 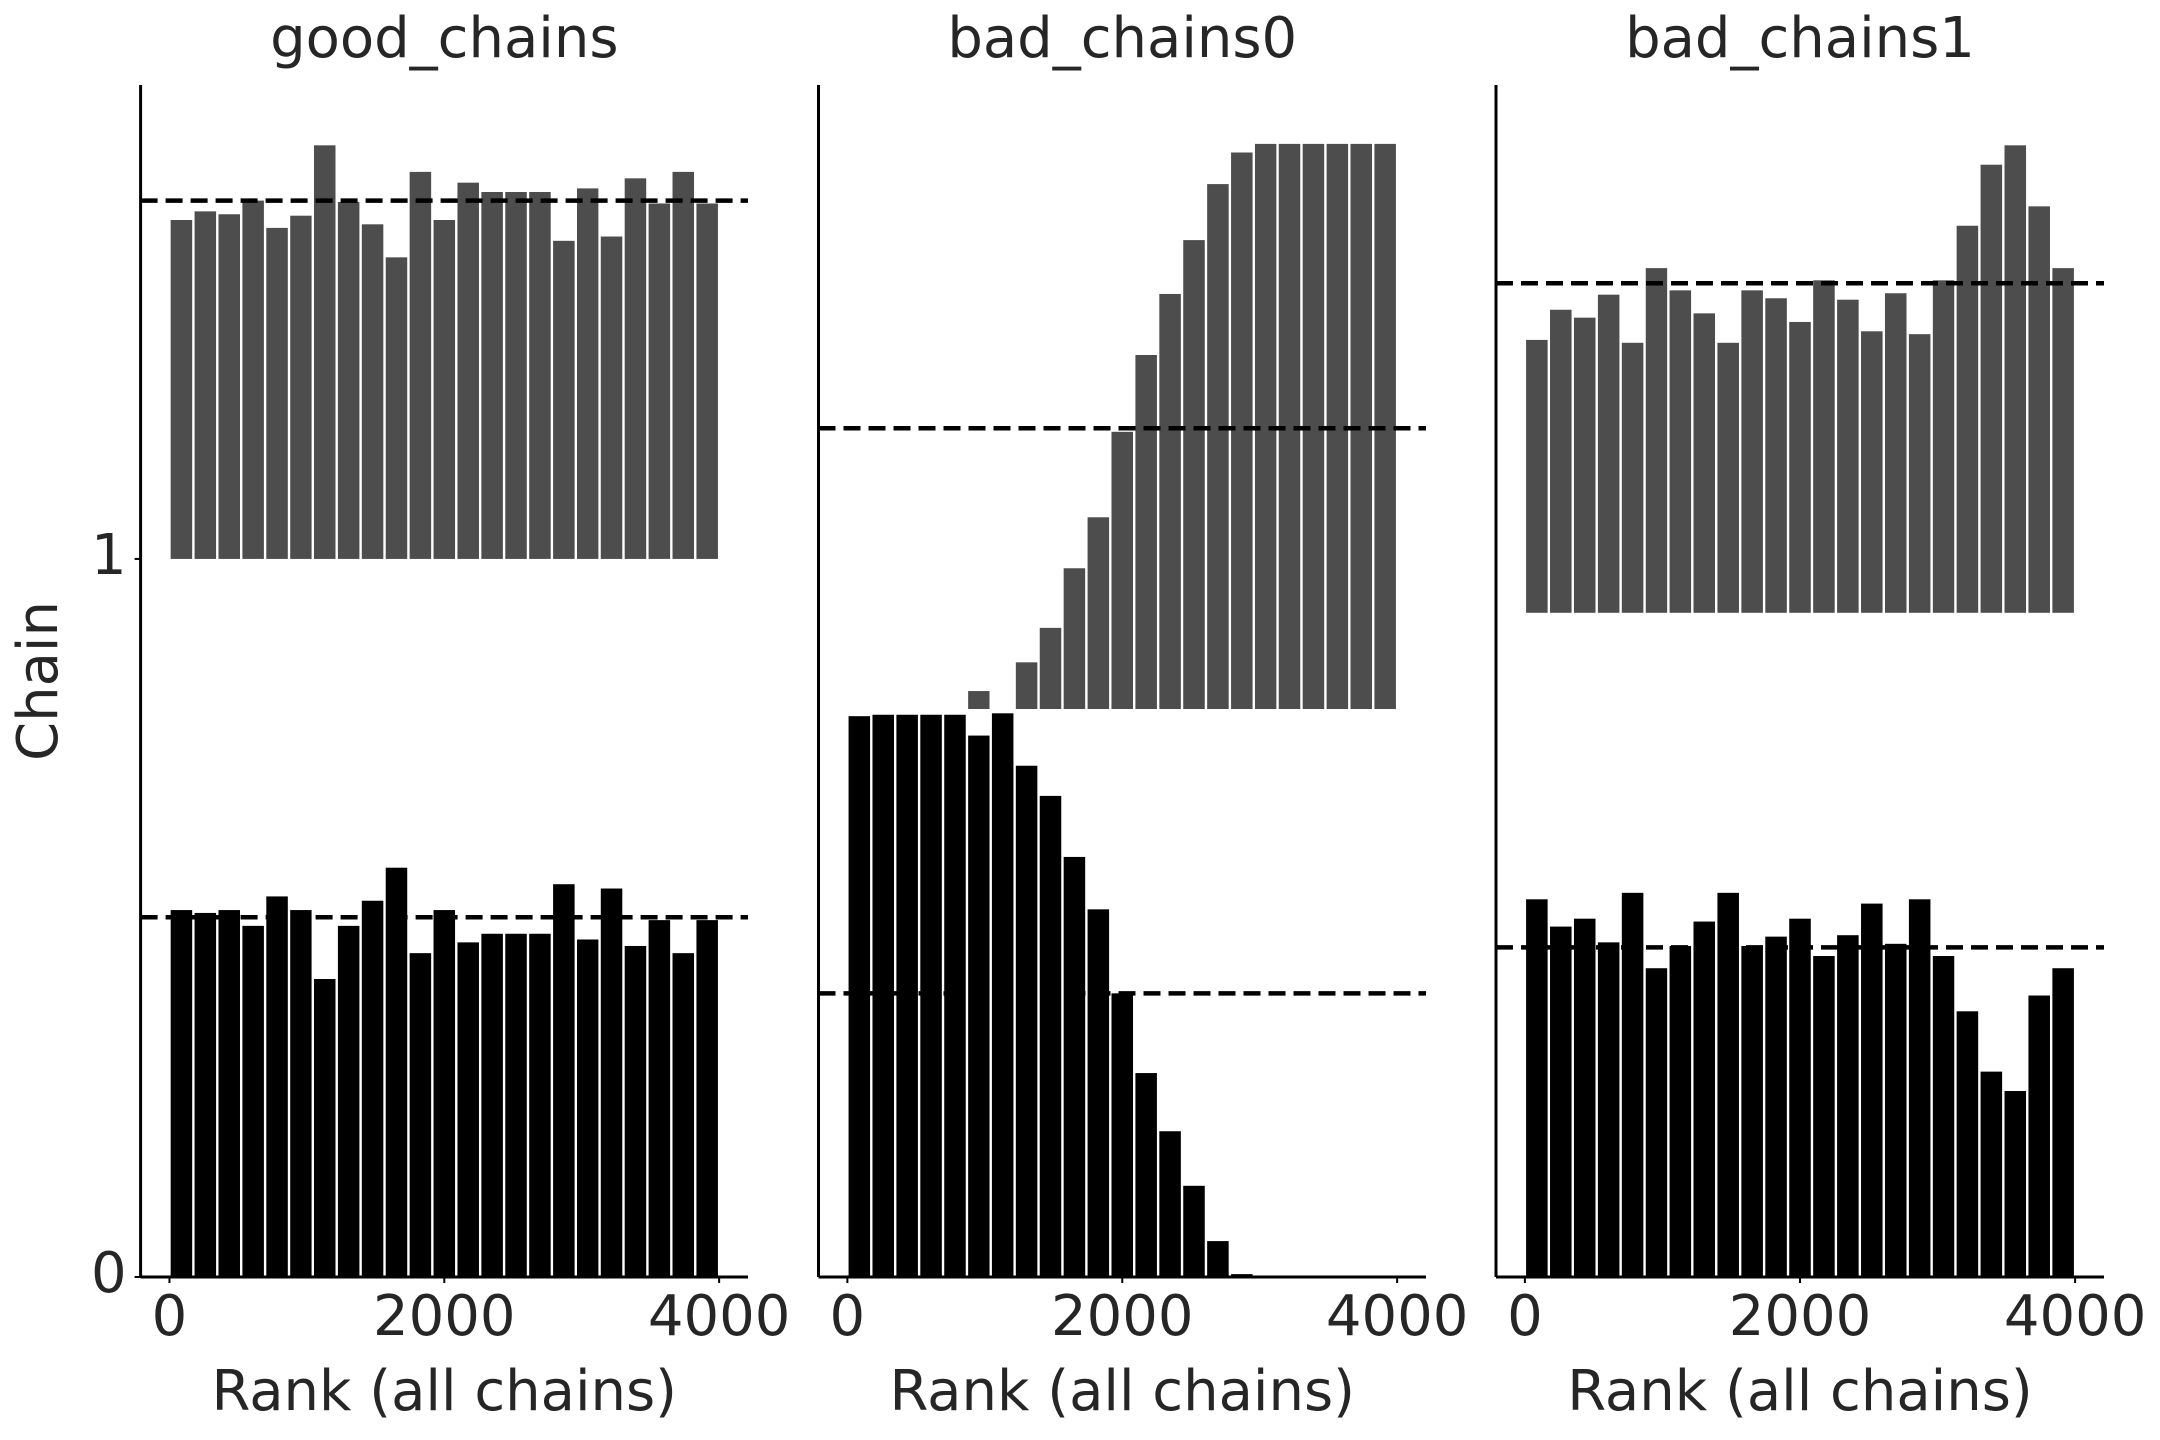 I want to click on y-tick-label: 0, so click(x=109, y=1273).